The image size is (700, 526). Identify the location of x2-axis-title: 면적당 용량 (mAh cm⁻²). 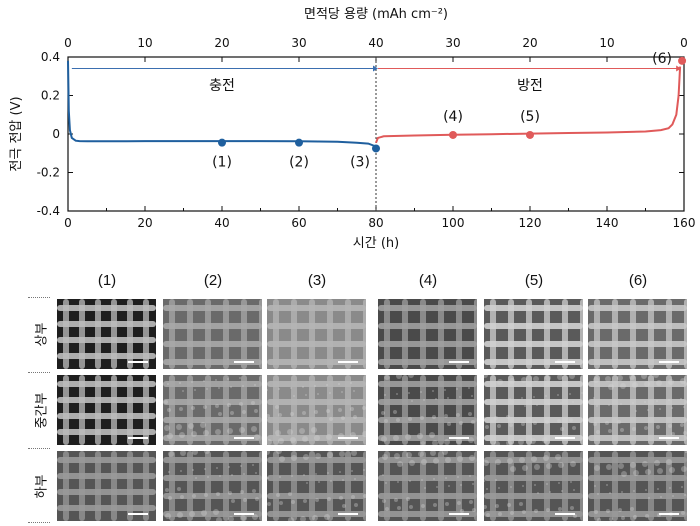
(376, 14).